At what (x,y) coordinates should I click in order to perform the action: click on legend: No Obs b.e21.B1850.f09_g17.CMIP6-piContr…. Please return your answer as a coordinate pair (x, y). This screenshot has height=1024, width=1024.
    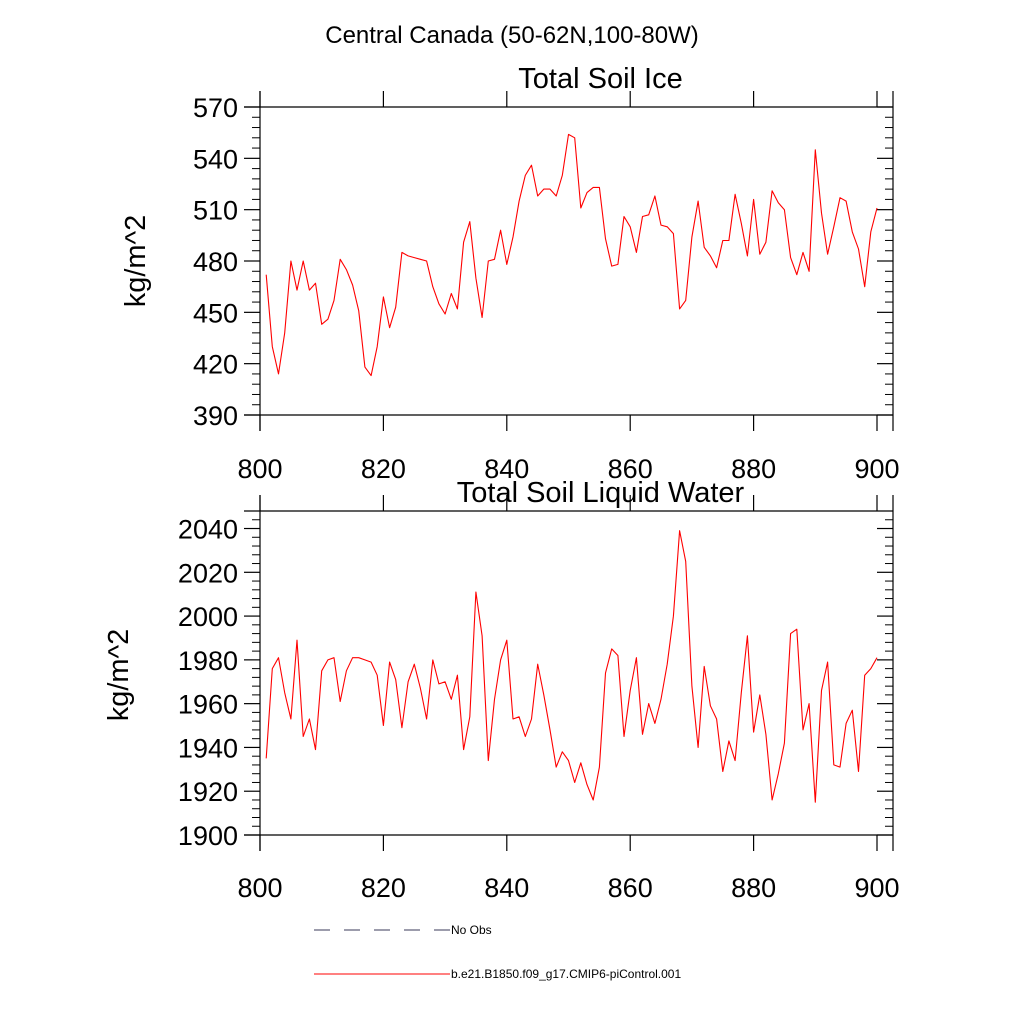
    Looking at the image, I should click on (497, 952).